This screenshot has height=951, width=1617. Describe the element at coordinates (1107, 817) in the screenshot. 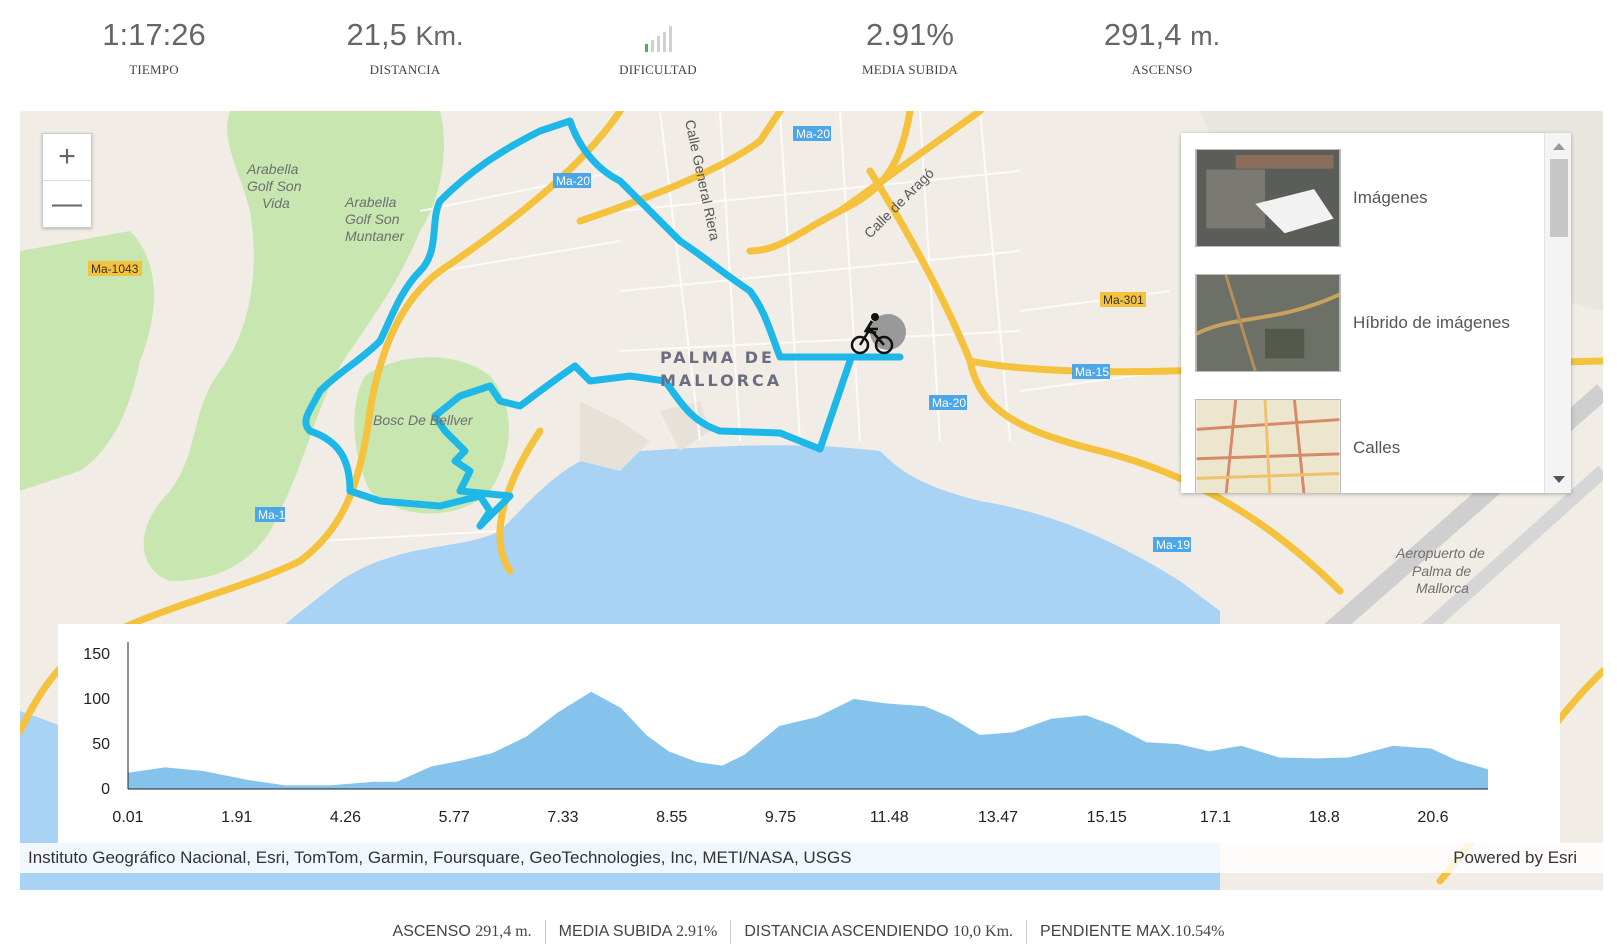

I see `x-tick-label: 15.15` at that location.